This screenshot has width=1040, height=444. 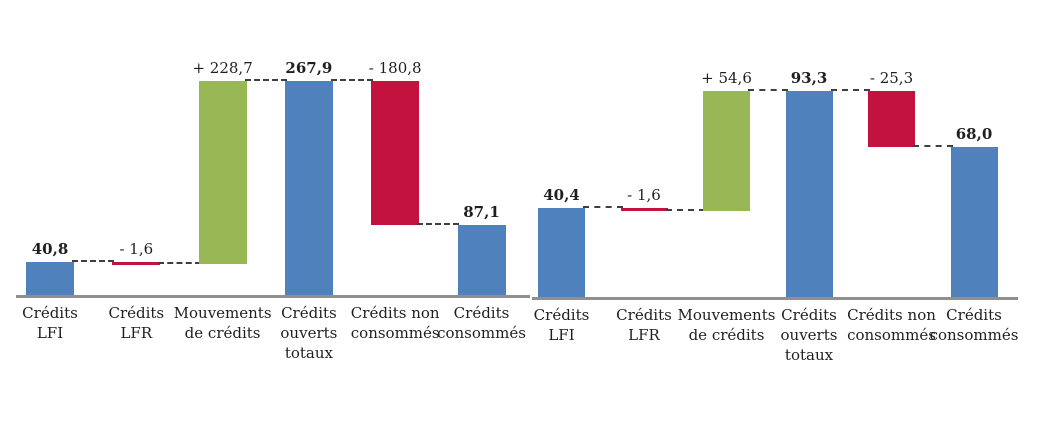 I want to click on bar-value-label: 267,9, so click(x=309, y=68).